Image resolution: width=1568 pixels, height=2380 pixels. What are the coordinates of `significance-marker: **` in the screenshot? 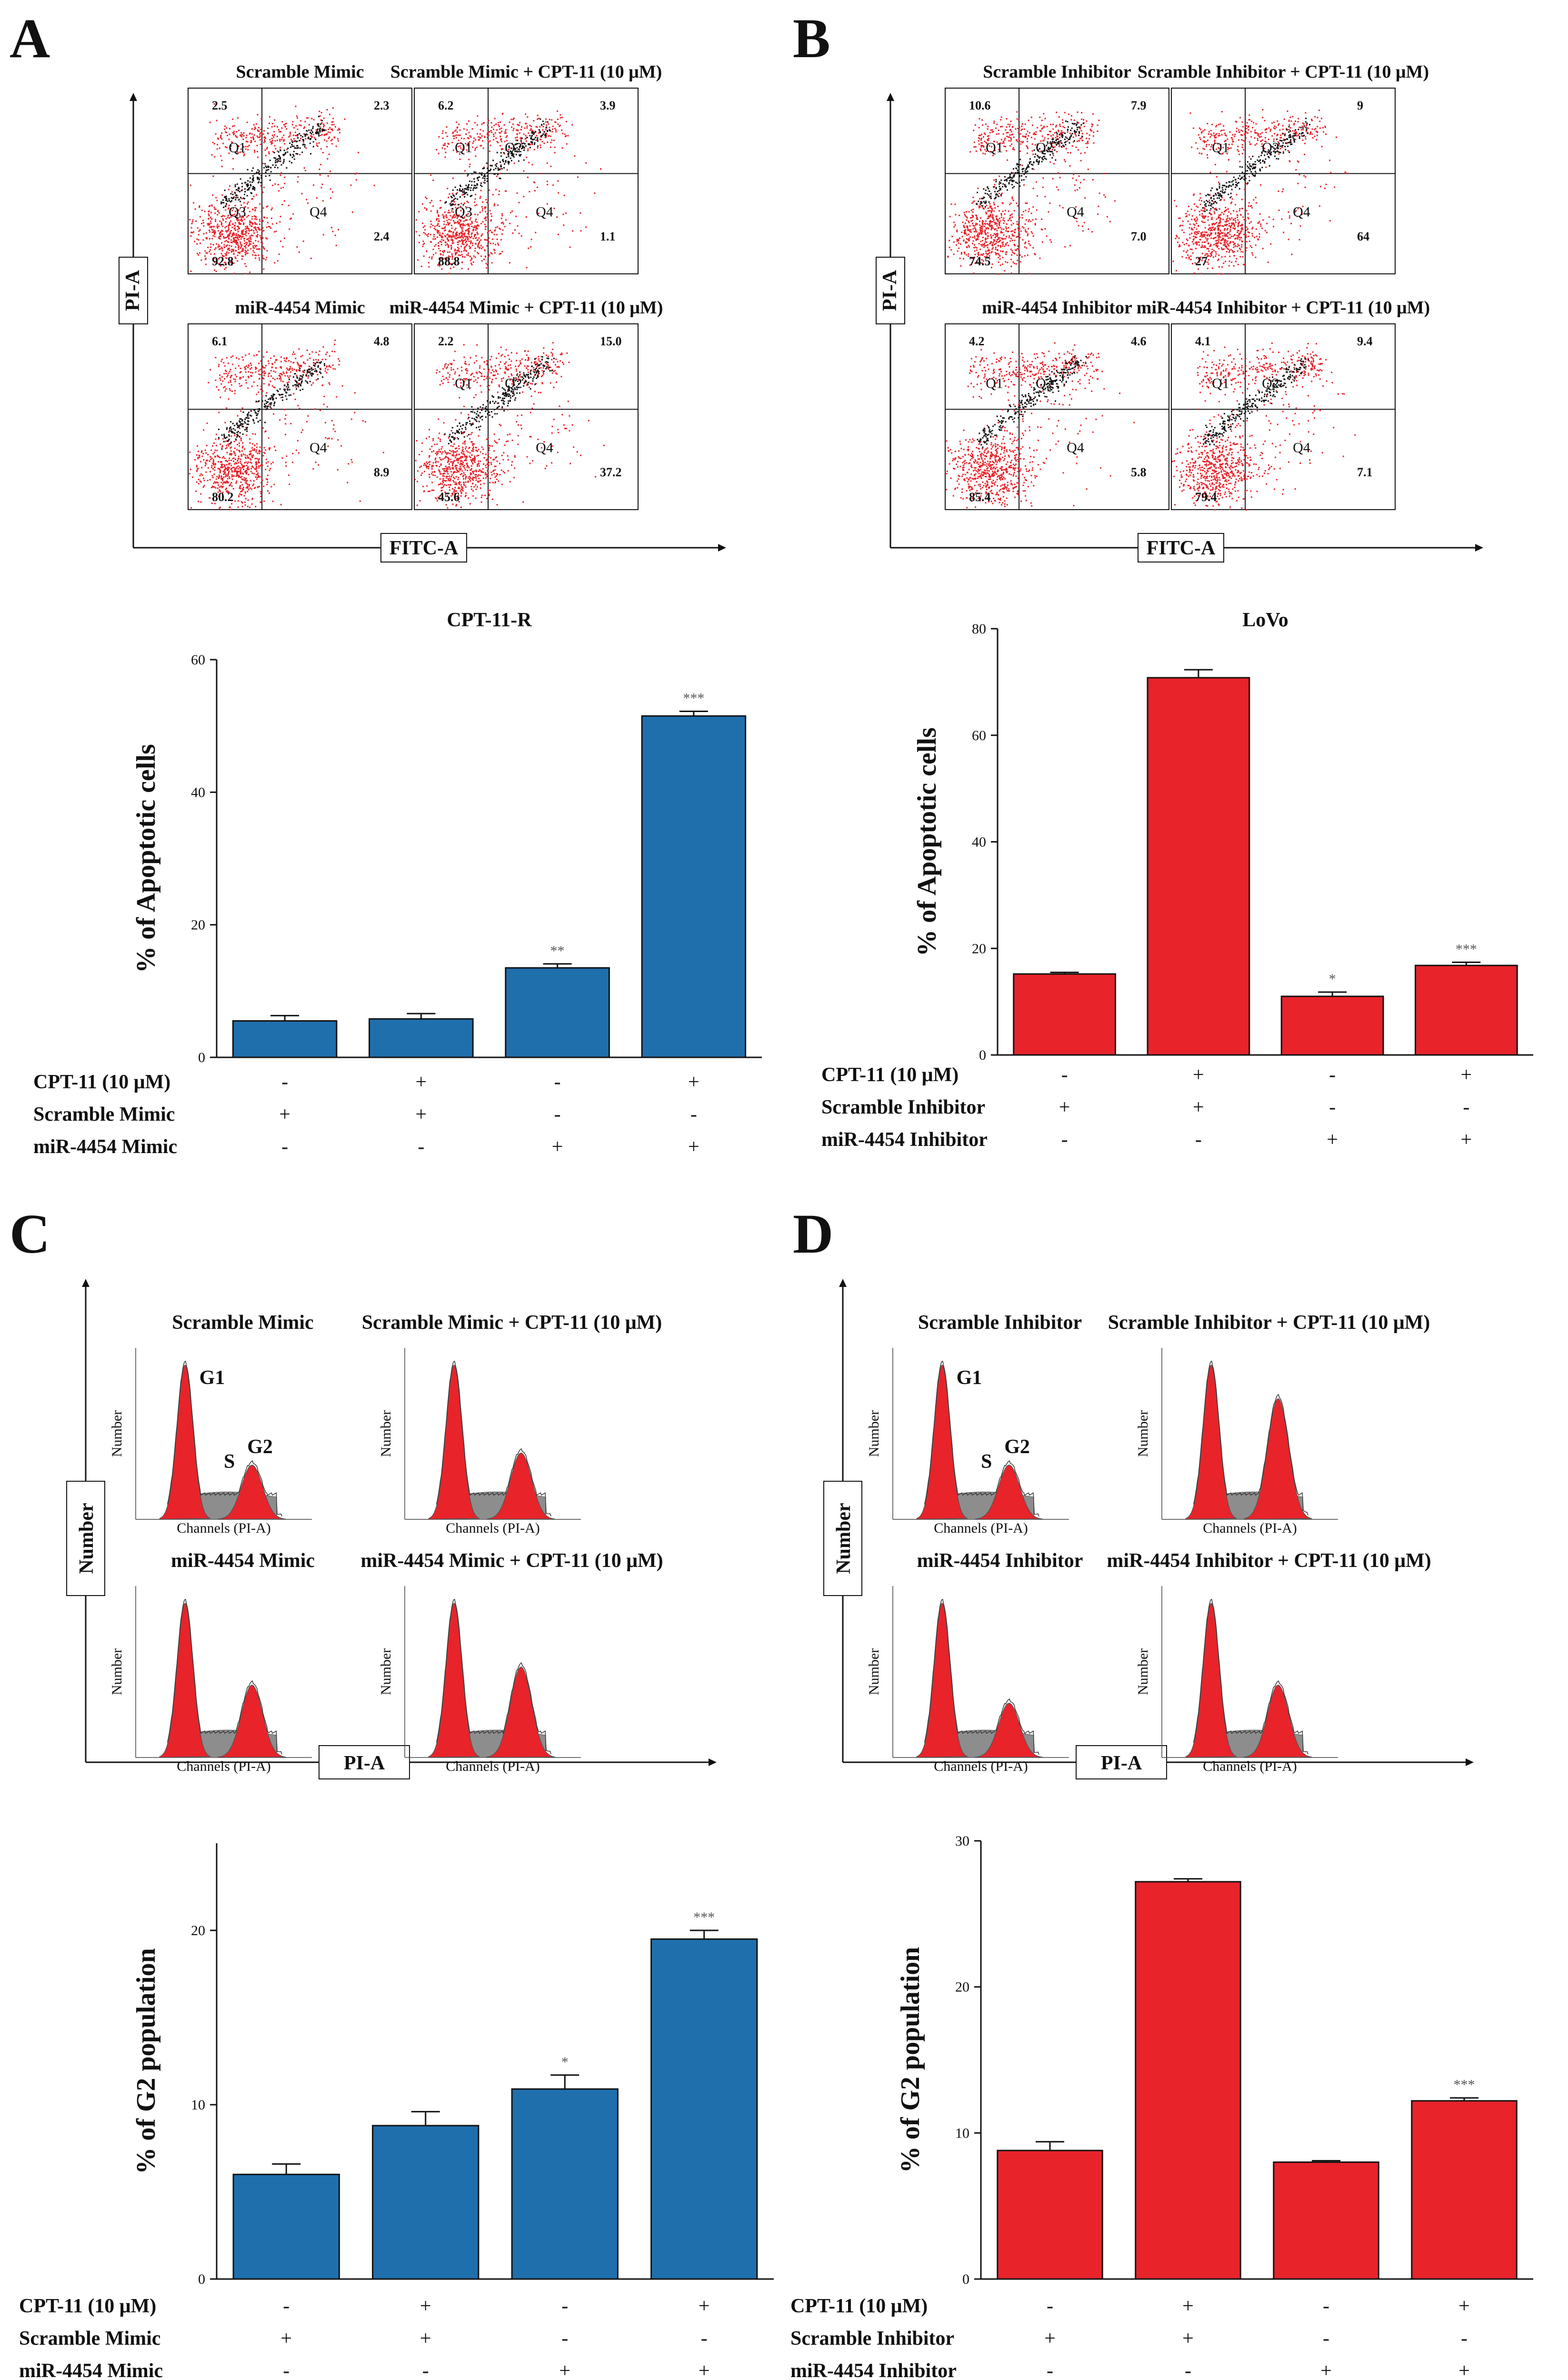 It's located at (557, 951).